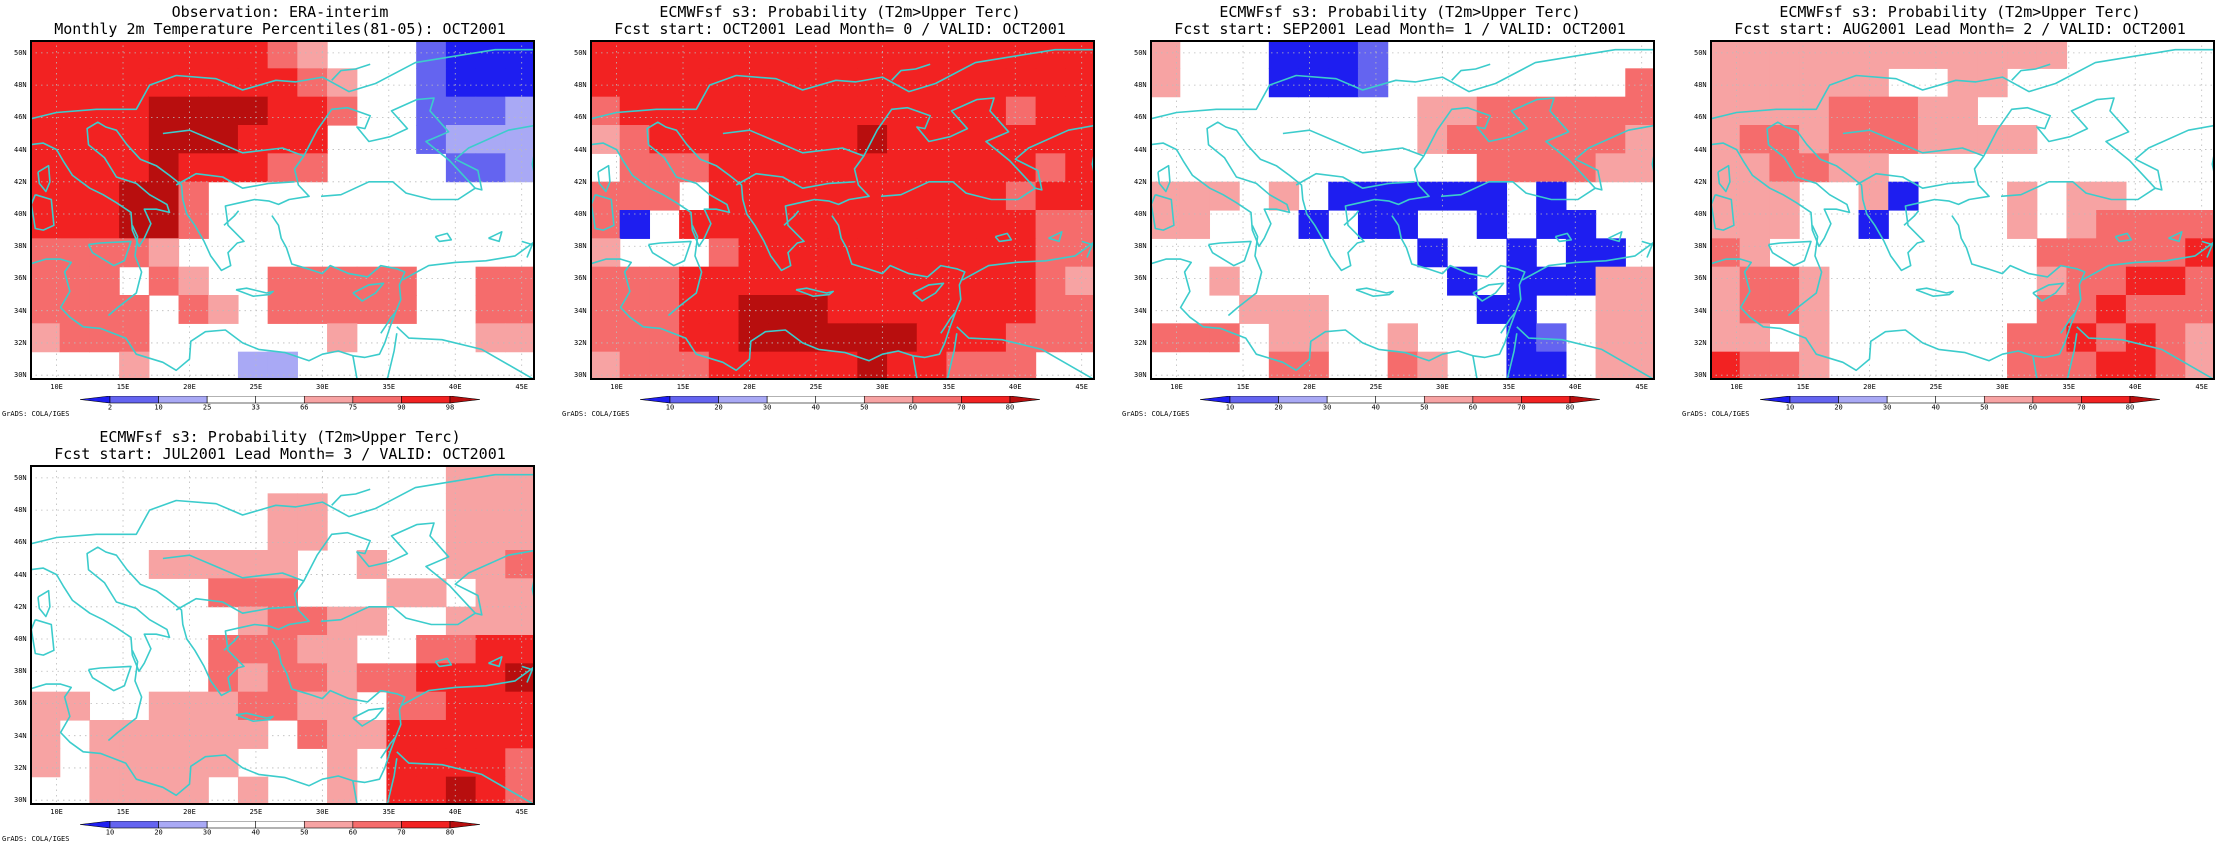 The image size is (2240, 845). I want to click on lat-tick-label: 34N, so click(20, 310).